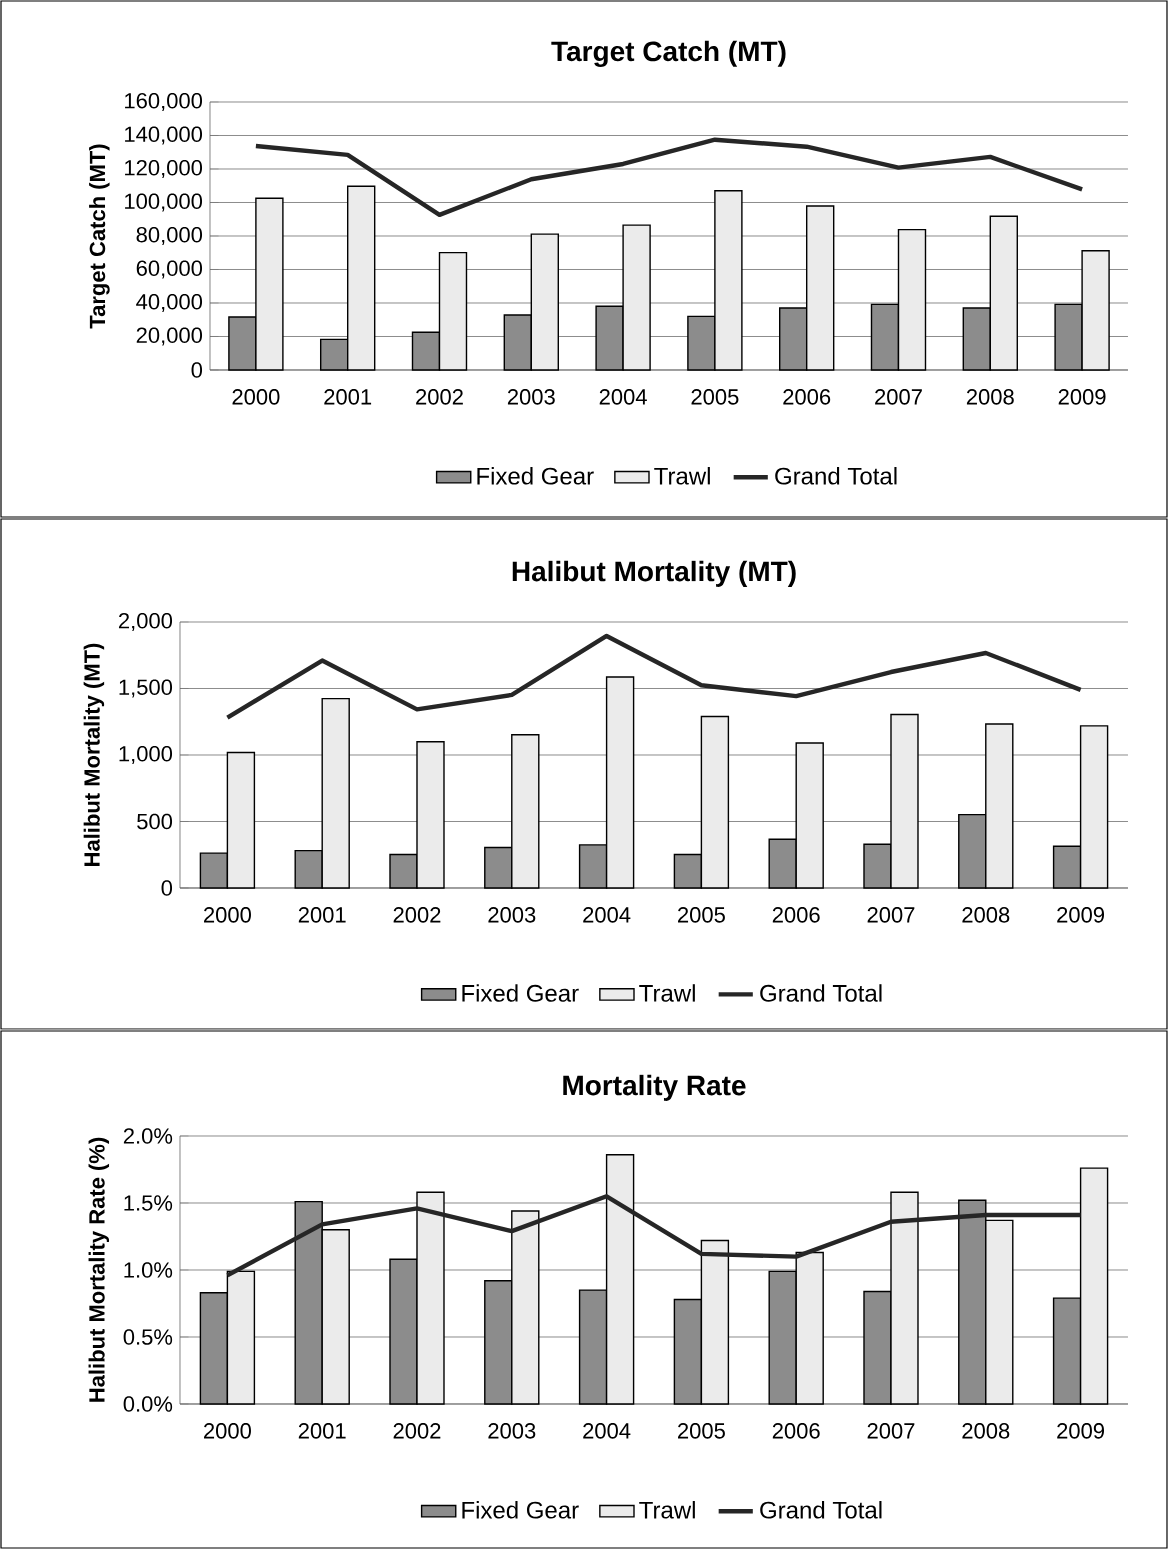 Image resolution: width=1168 pixels, height=1549 pixels. What do you see at coordinates (164, 135) in the screenshot?
I see `y-tick-label: 140,000` at bounding box center [164, 135].